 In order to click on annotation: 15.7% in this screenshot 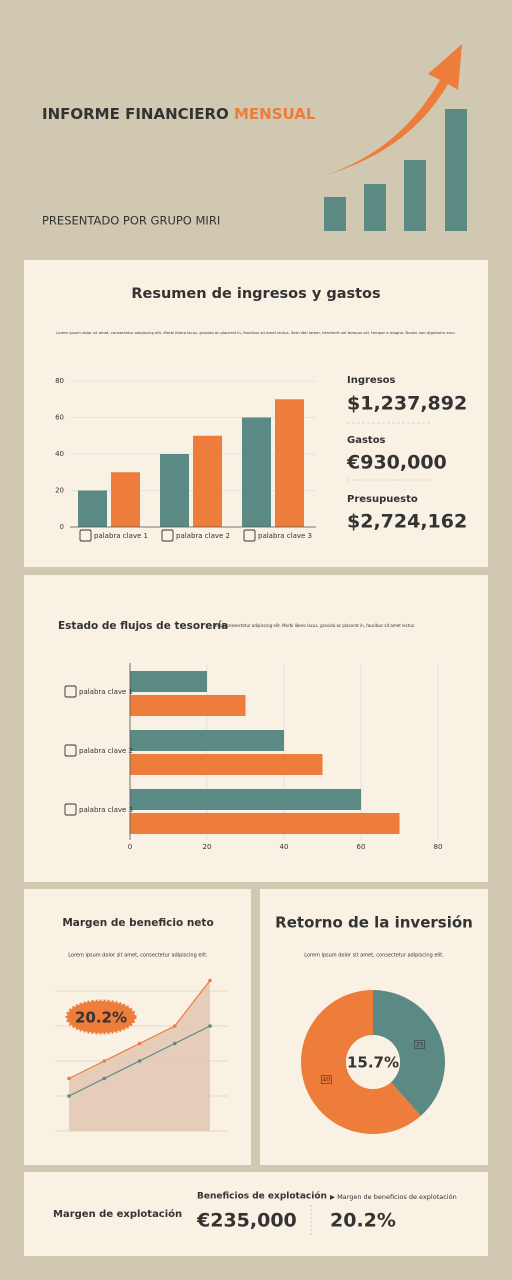, I will do `click(373, 1063)`.